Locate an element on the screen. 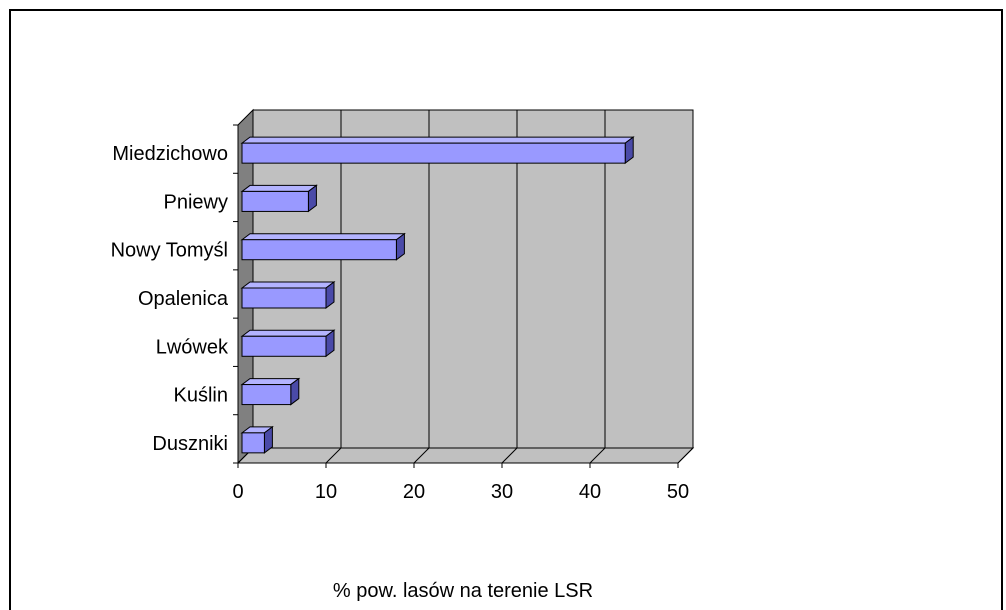  category-label: Miedzichowo is located at coordinates (170, 154).